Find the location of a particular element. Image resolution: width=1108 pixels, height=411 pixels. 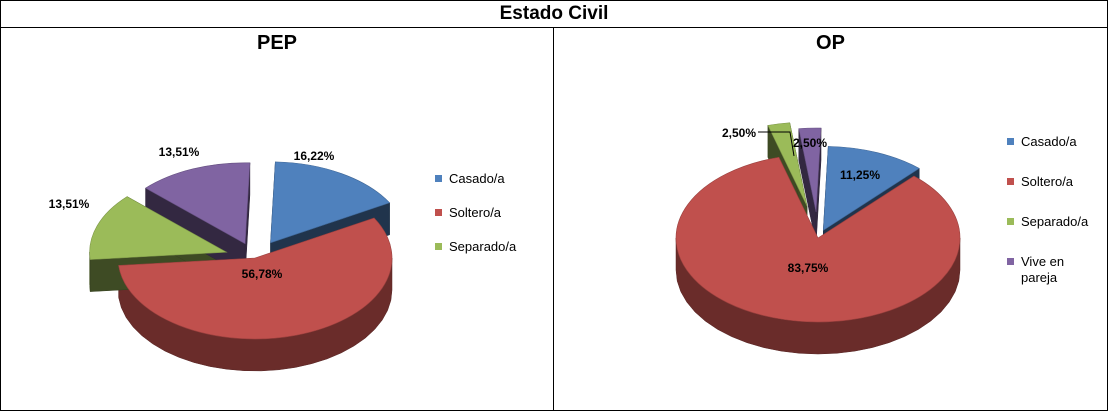

pep-legend-item: Casado/a is located at coordinates (475, 179).